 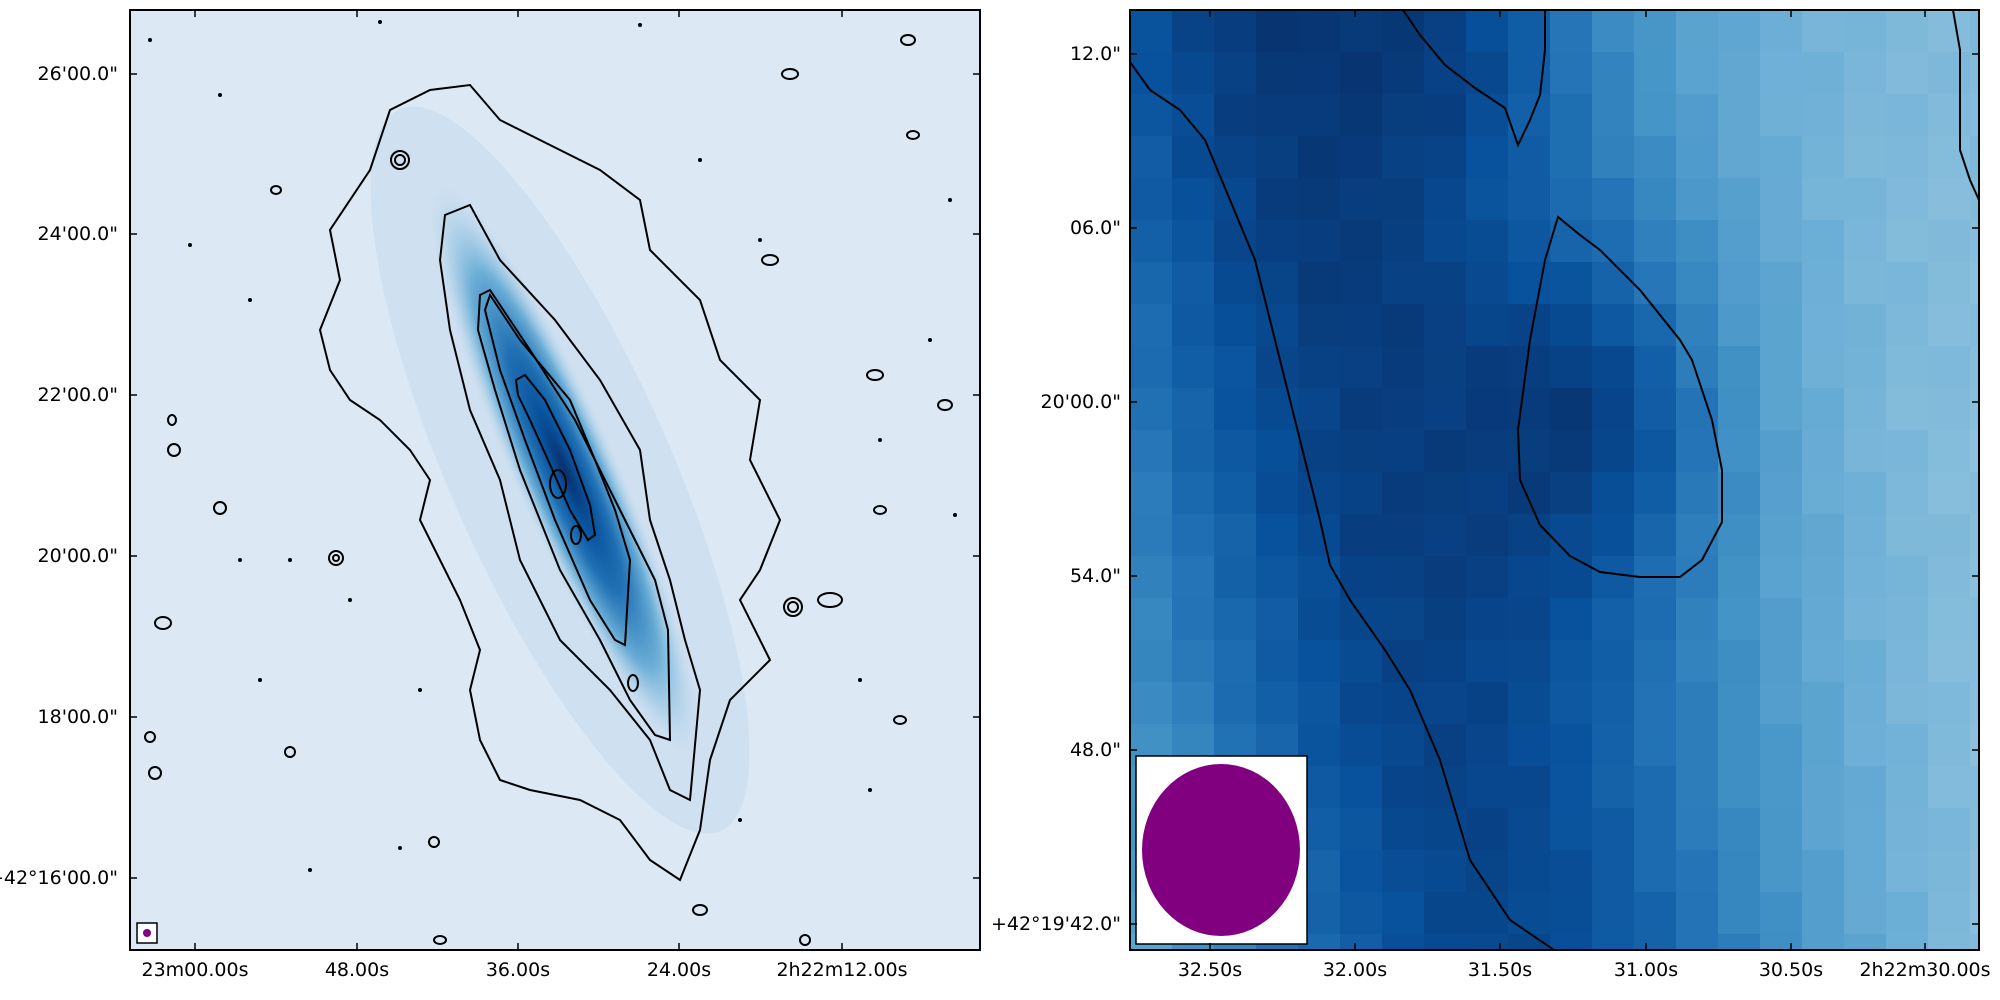 I want to click on contour-core, so click(x=558, y=484).